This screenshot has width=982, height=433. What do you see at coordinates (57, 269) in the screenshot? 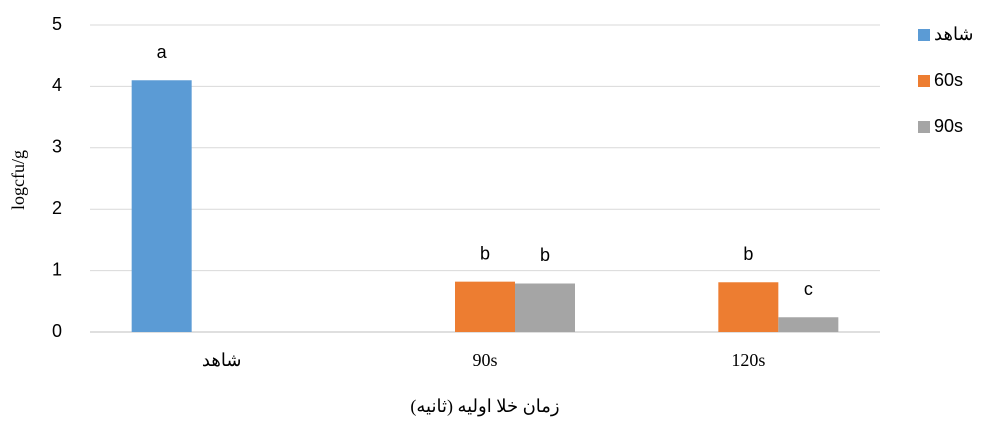
I see `y-tick-label: 1` at bounding box center [57, 269].